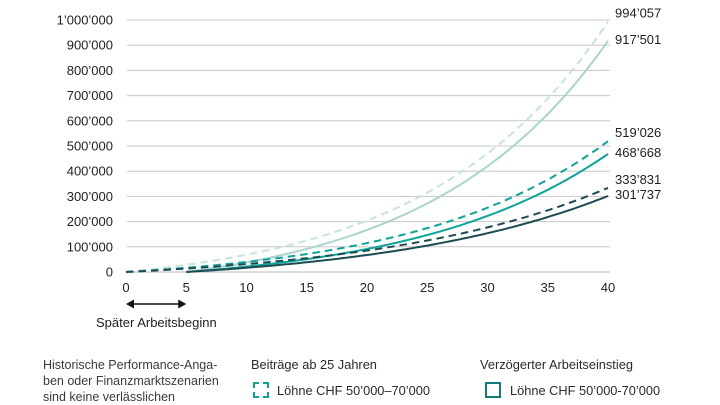 The width and height of the screenshot is (720, 405). Describe the element at coordinates (493, 390) in the screenshot. I see `solid-line-swatch-icon` at that location.